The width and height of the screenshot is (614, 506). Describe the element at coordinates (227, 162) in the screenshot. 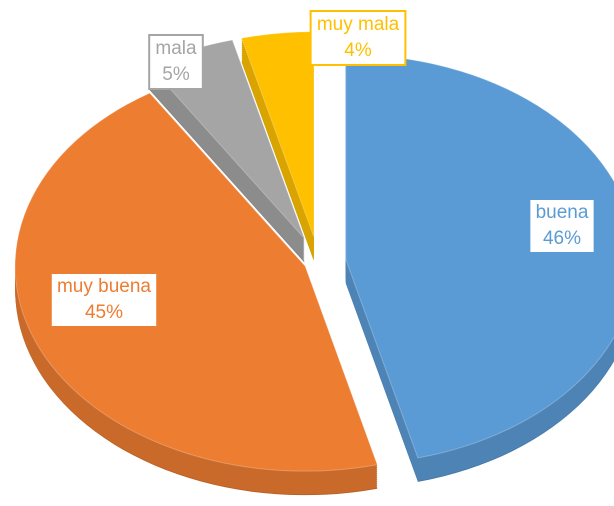

I see `slice-side` at that location.